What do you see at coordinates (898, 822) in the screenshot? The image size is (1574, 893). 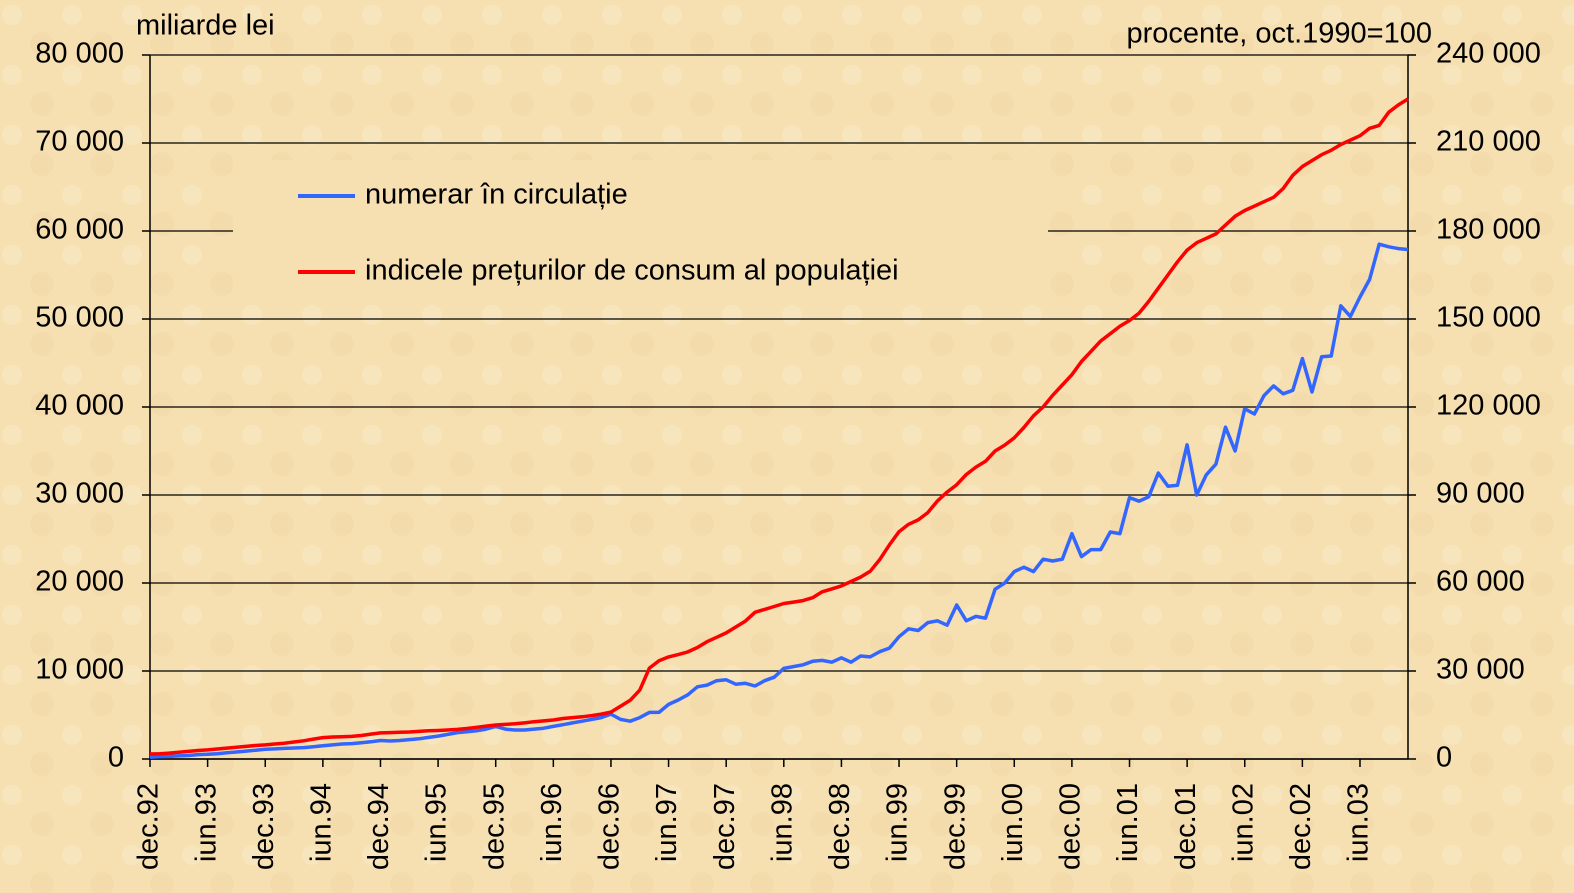 I see `x-tick-label: iun.99` at bounding box center [898, 822].